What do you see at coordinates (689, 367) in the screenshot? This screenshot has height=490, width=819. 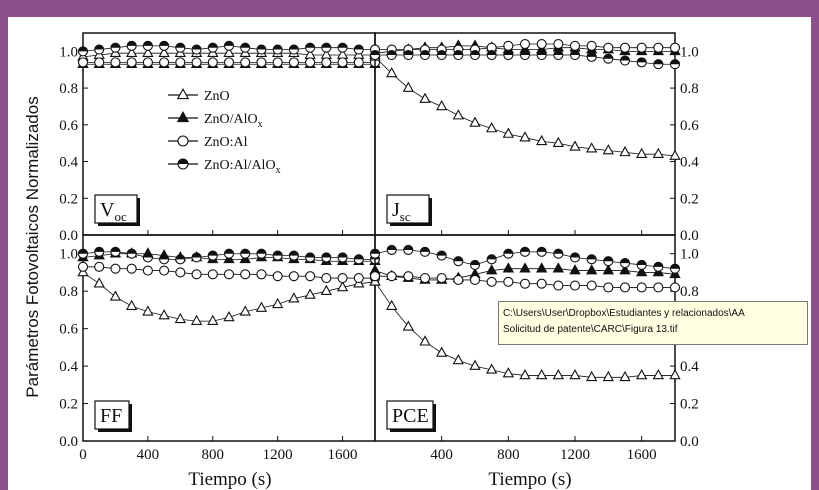 I see `y-tick-label: 0.4` at bounding box center [689, 367].